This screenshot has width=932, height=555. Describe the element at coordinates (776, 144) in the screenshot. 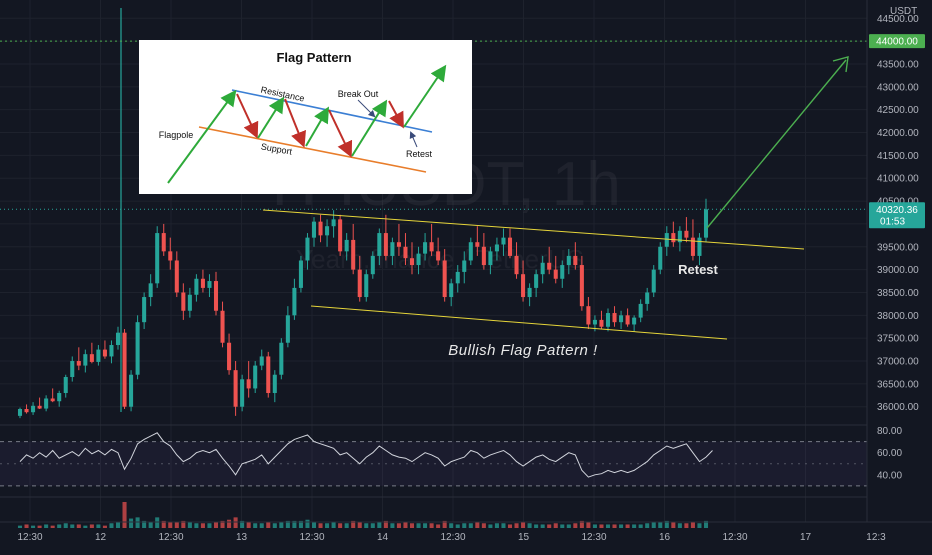

I see `projection-arrow-line` at that location.